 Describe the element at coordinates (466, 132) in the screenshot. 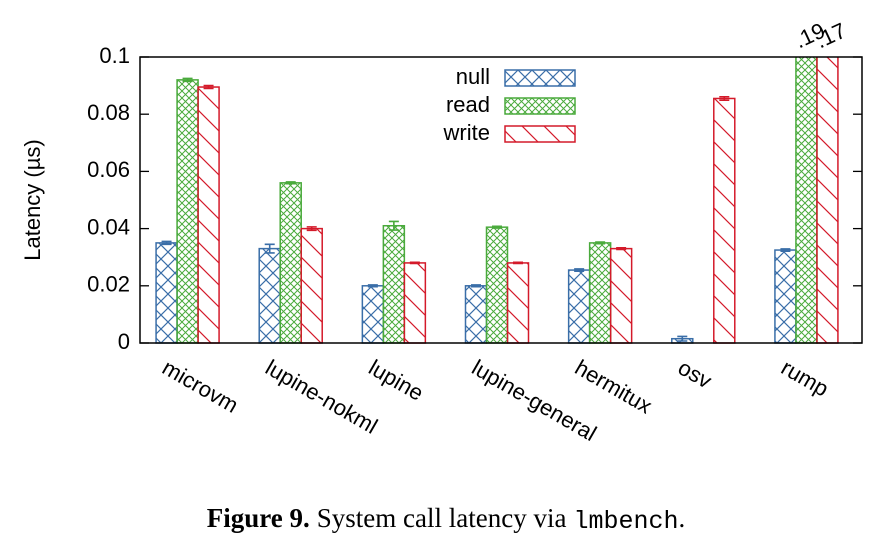

I see `legend-label: write` at that location.